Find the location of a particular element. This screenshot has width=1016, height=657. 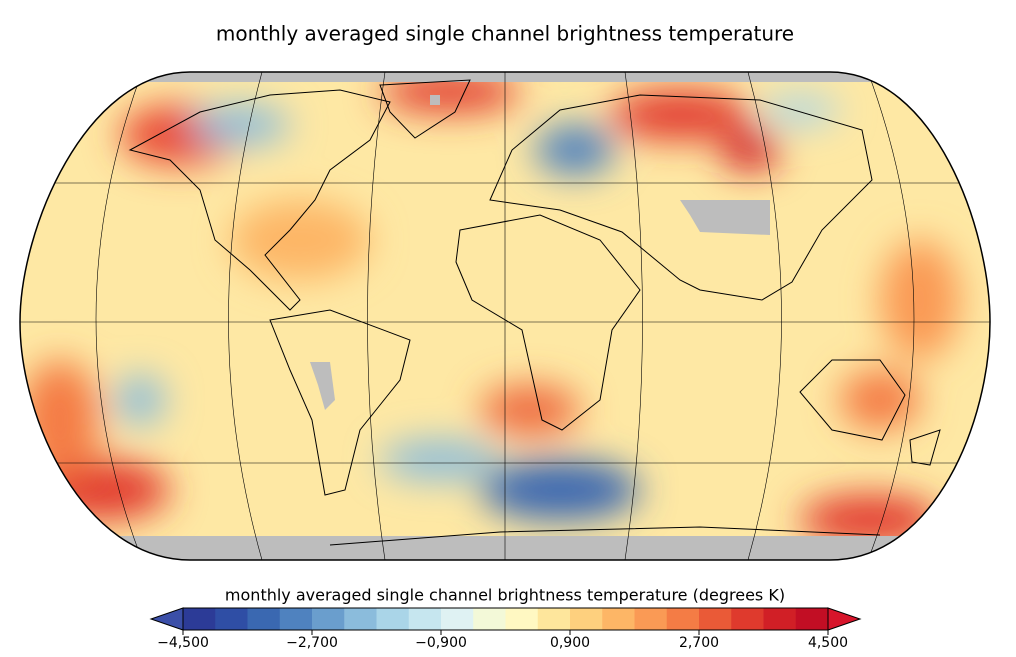

colorbar-tick-label: 2,700 is located at coordinates (699, 643).